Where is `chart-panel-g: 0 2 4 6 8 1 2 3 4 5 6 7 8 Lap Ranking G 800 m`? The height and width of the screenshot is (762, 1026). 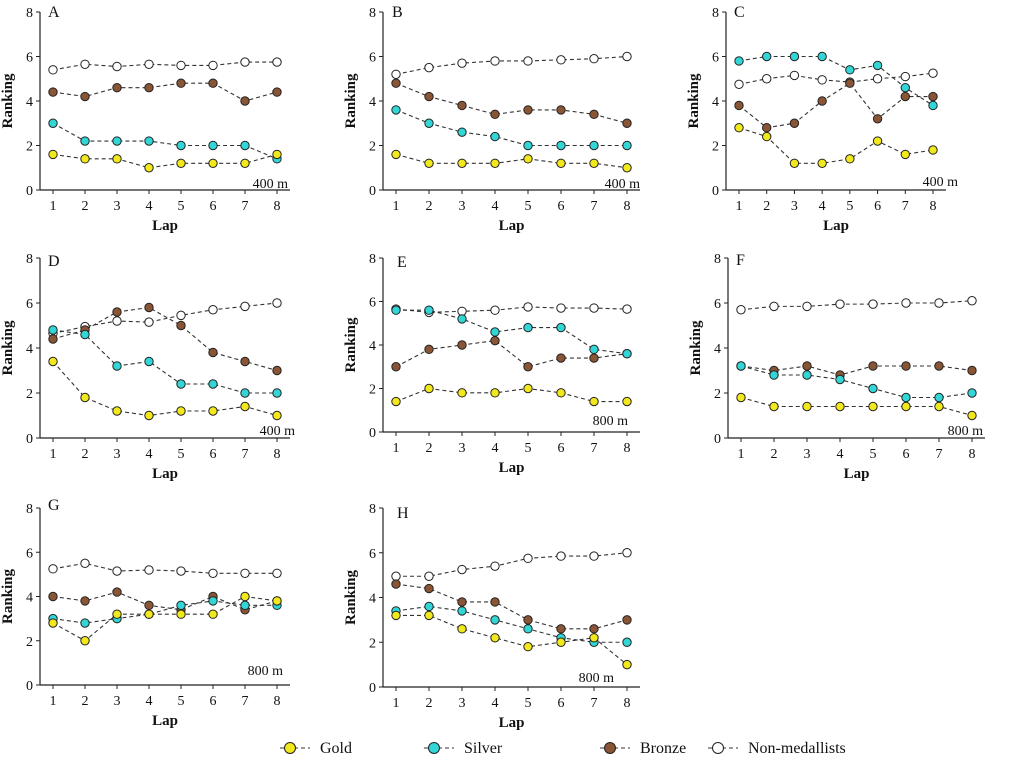
chart-panel-g: 0 2 4 6 8 1 2 3 4 5 6 7 8 Lap Ranking G 800 m is located at coordinates (145, 613).